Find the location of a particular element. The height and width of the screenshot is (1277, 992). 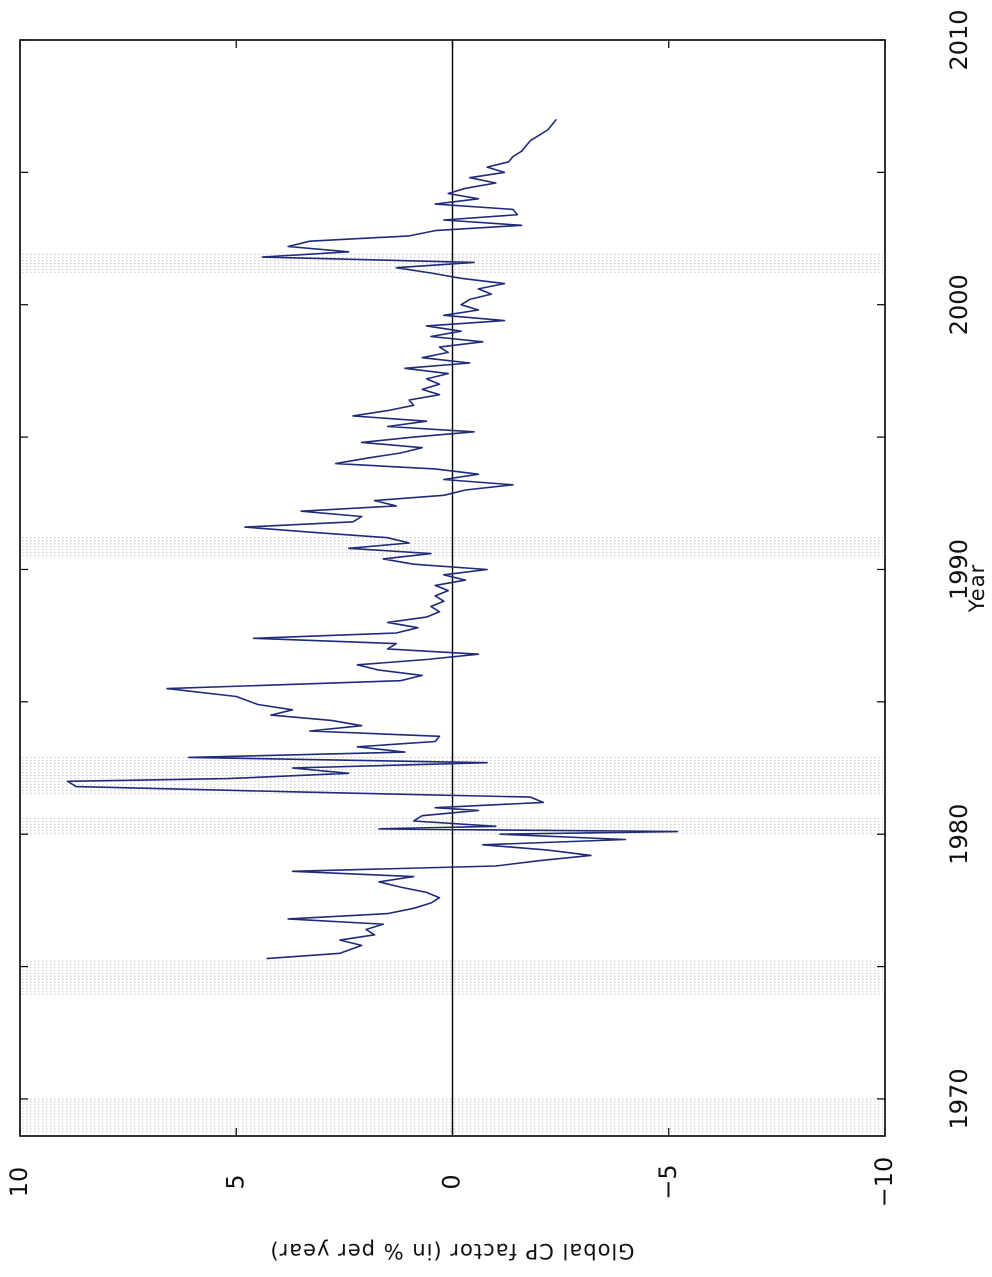

y-tick-label: 10 is located at coordinates (19, 1182).